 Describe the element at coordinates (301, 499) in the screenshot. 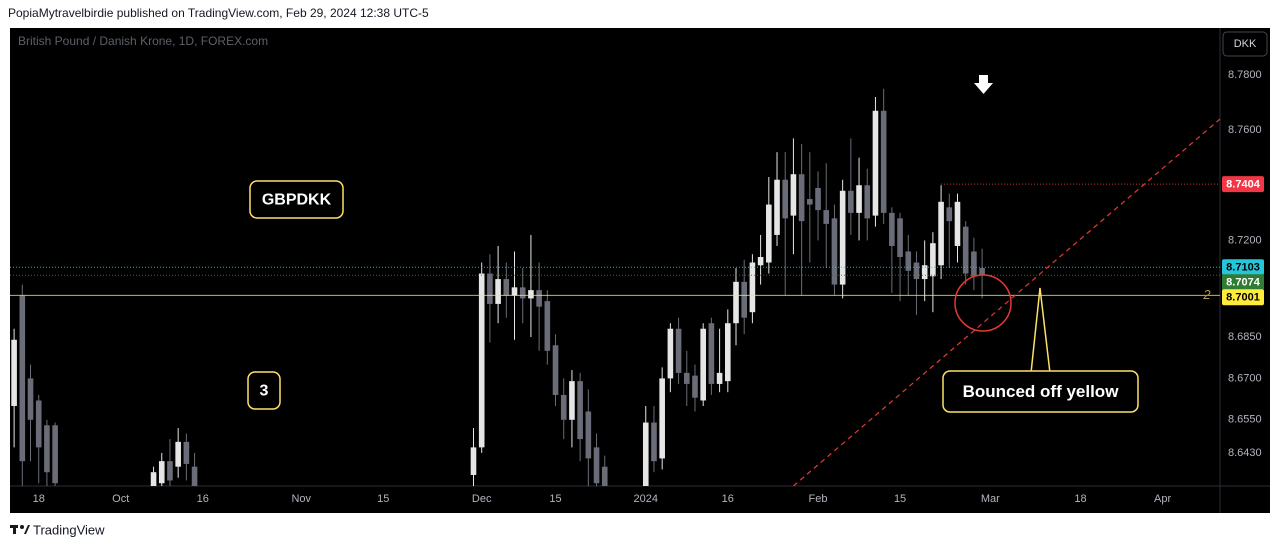

I see `x-tick-label: Nov` at that location.